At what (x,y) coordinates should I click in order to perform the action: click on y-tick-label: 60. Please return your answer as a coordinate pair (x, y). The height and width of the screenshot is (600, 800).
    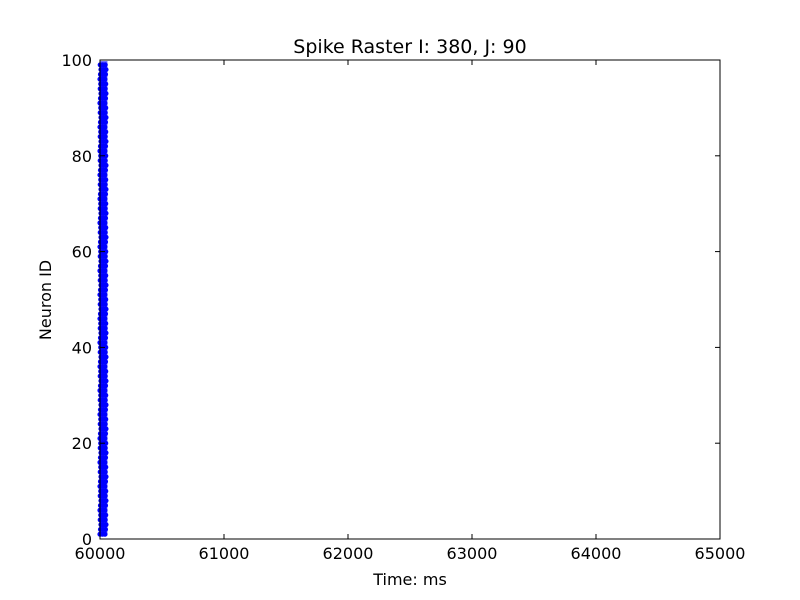
    Looking at the image, I should click on (82, 252).